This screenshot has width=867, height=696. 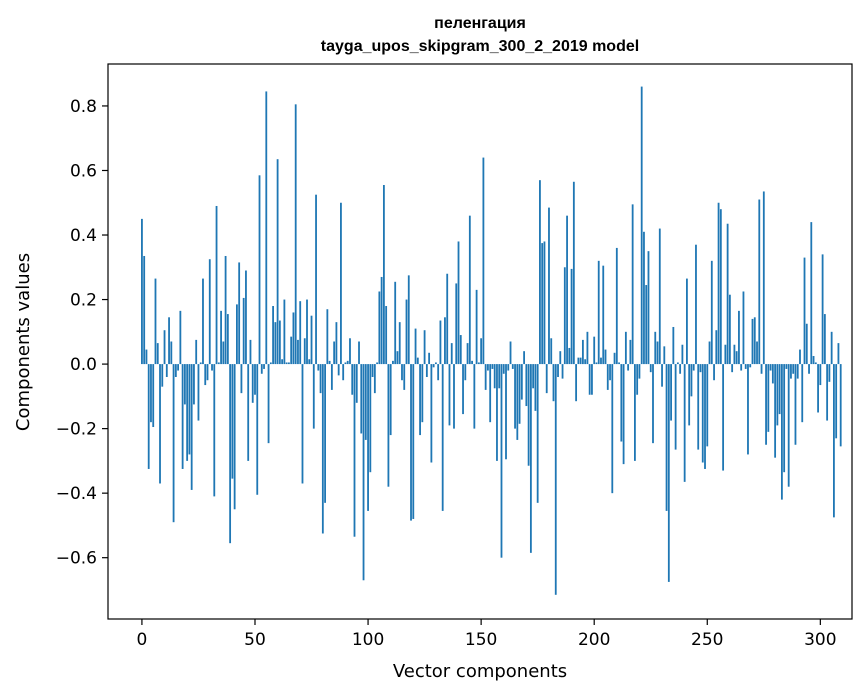 I want to click on chart-subtitle: tayga_upos_skipgram_300_2_2019 model, so click(x=480, y=46).